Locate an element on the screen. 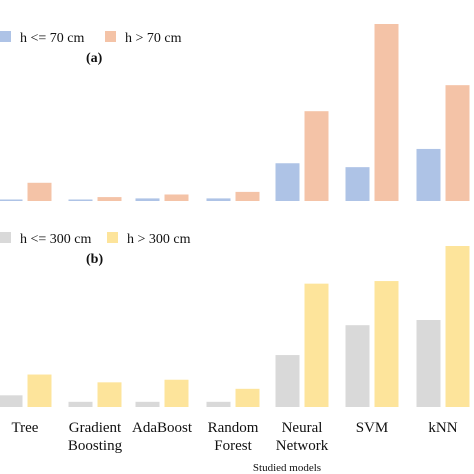 Image resolution: width=474 pixels, height=474 pixels. legend-label-b-1: h > 300 cm is located at coordinates (159, 239).